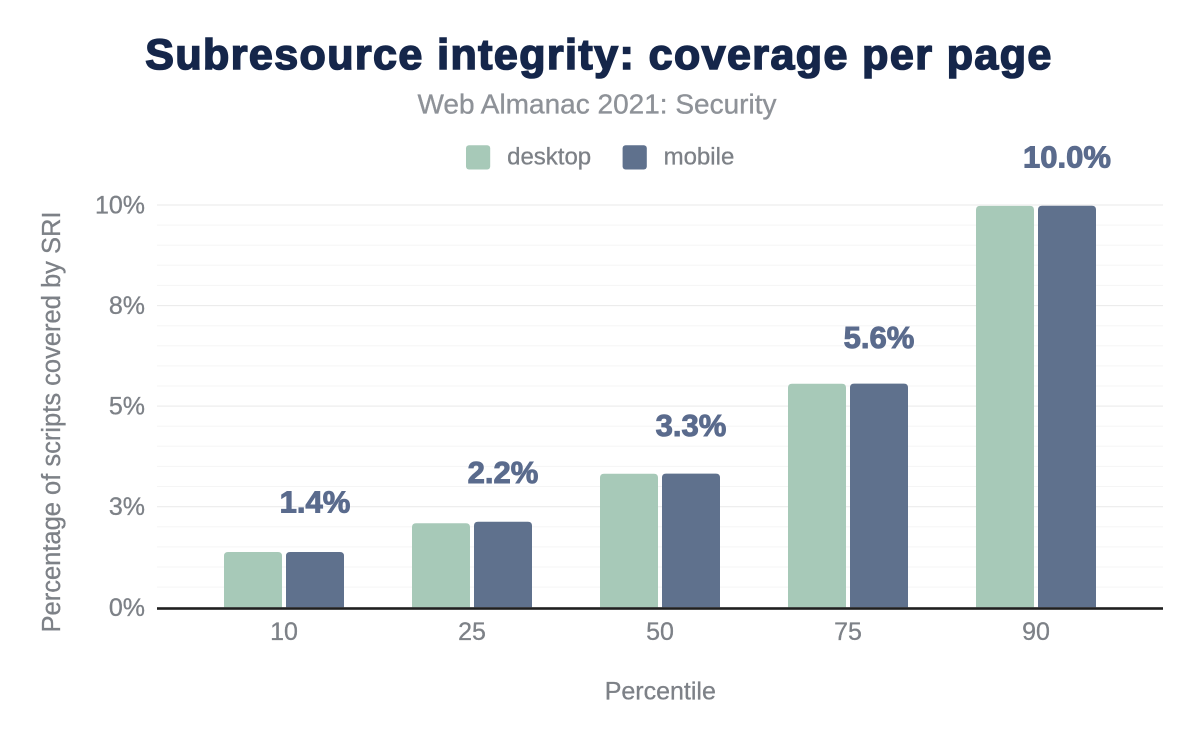 The image size is (1200, 742). What do you see at coordinates (660, 692) in the screenshot?
I see `svg-text: Percentile` at bounding box center [660, 692].